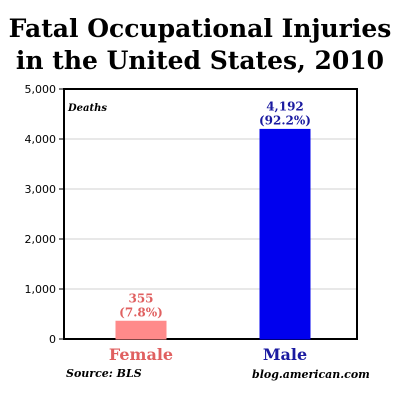  Describe the element at coordinates (285, 106) in the screenshot. I see `data-label-value: 4,192` at that location.